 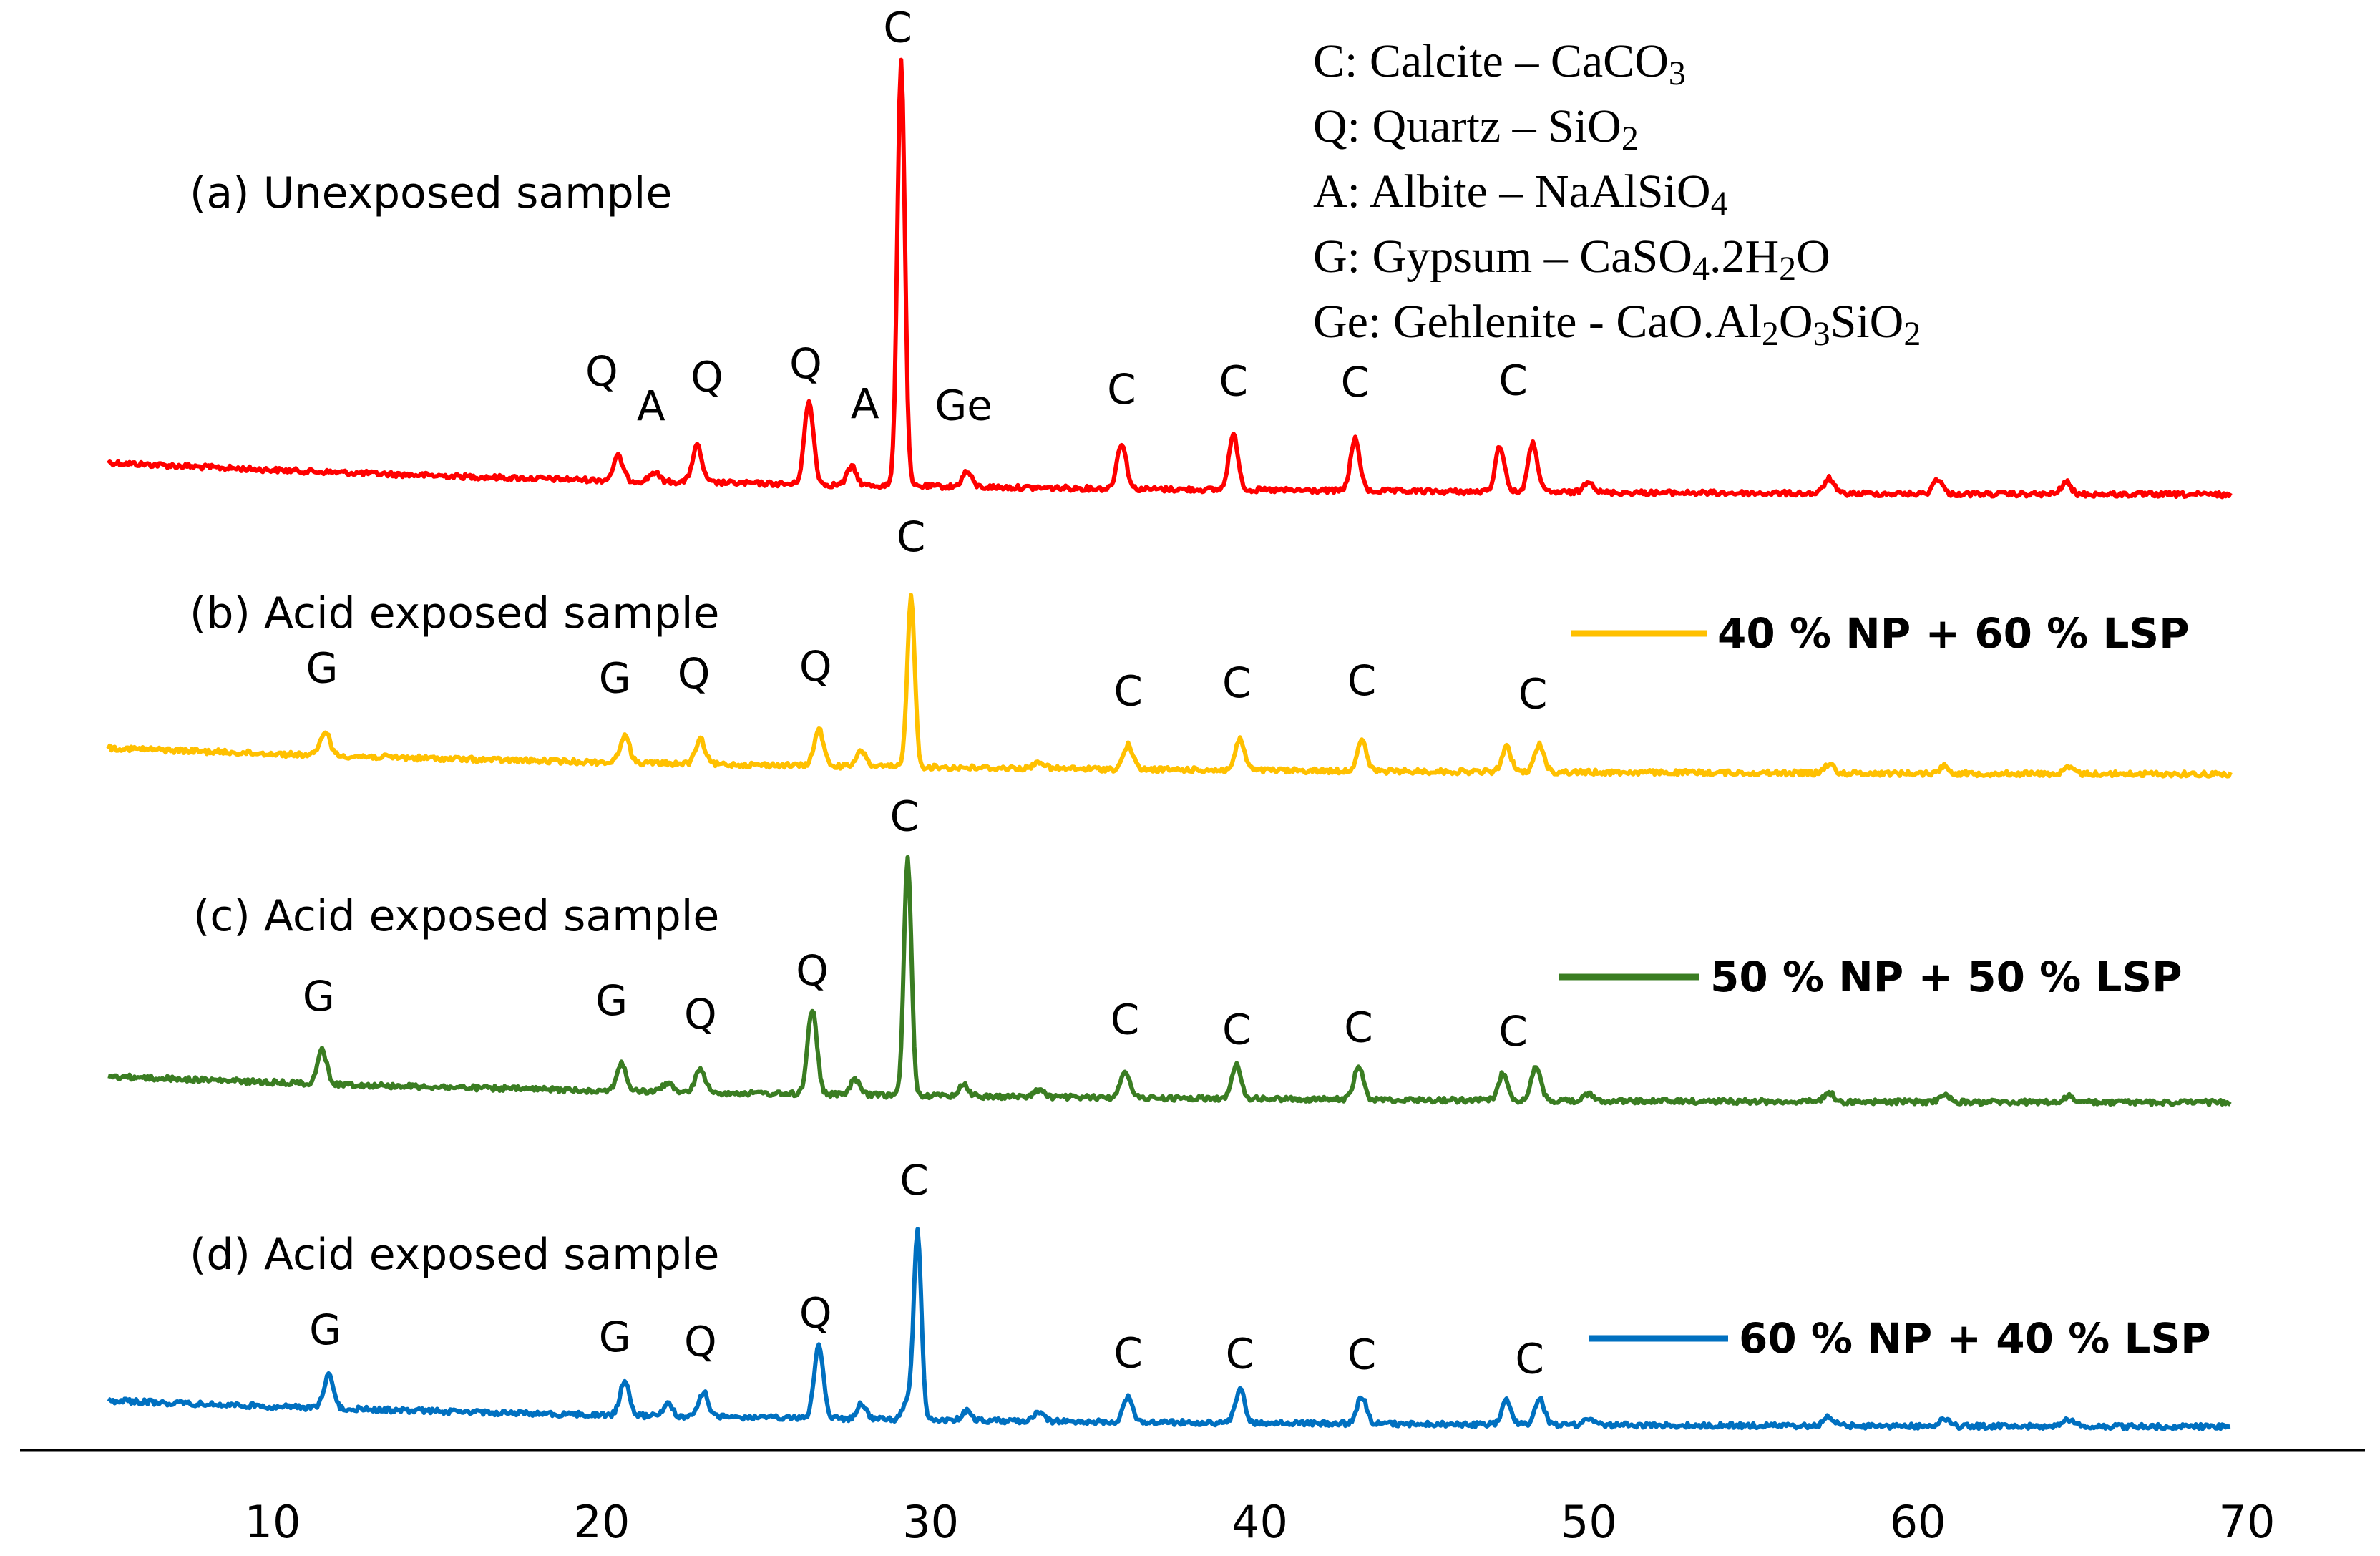 What do you see at coordinates (1975, 1339) in the screenshot?
I see `mix-legend-label: 60 % NP + 40 % LSP` at bounding box center [1975, 1339].